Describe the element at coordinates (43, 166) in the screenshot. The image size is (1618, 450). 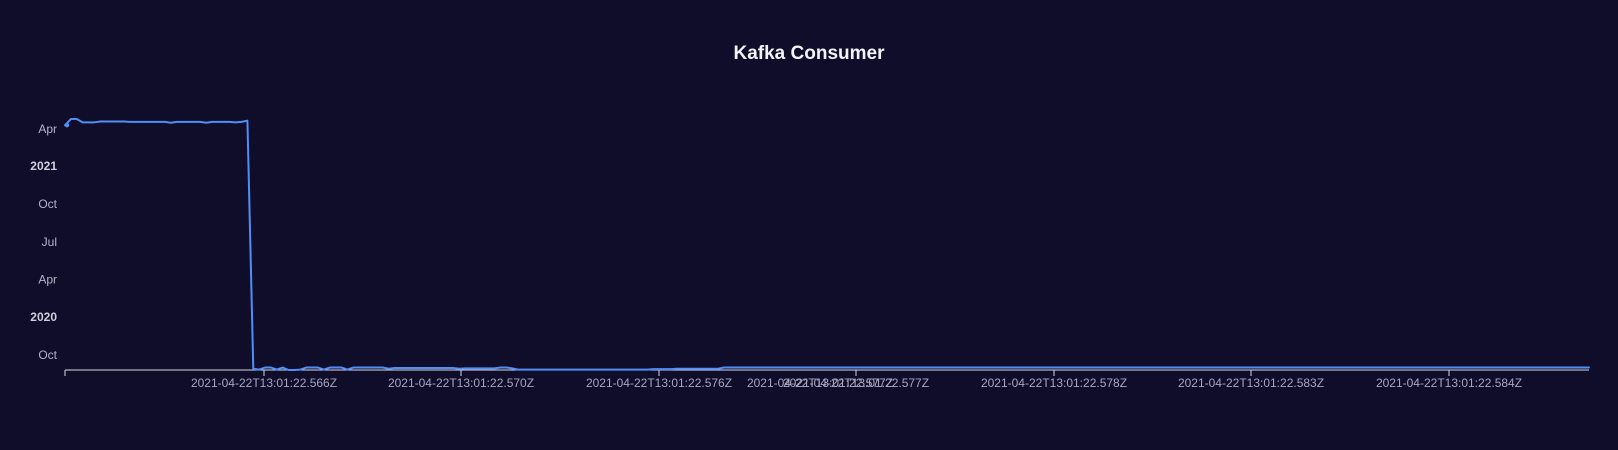
I see `y-tick-label: 2021` at that location.